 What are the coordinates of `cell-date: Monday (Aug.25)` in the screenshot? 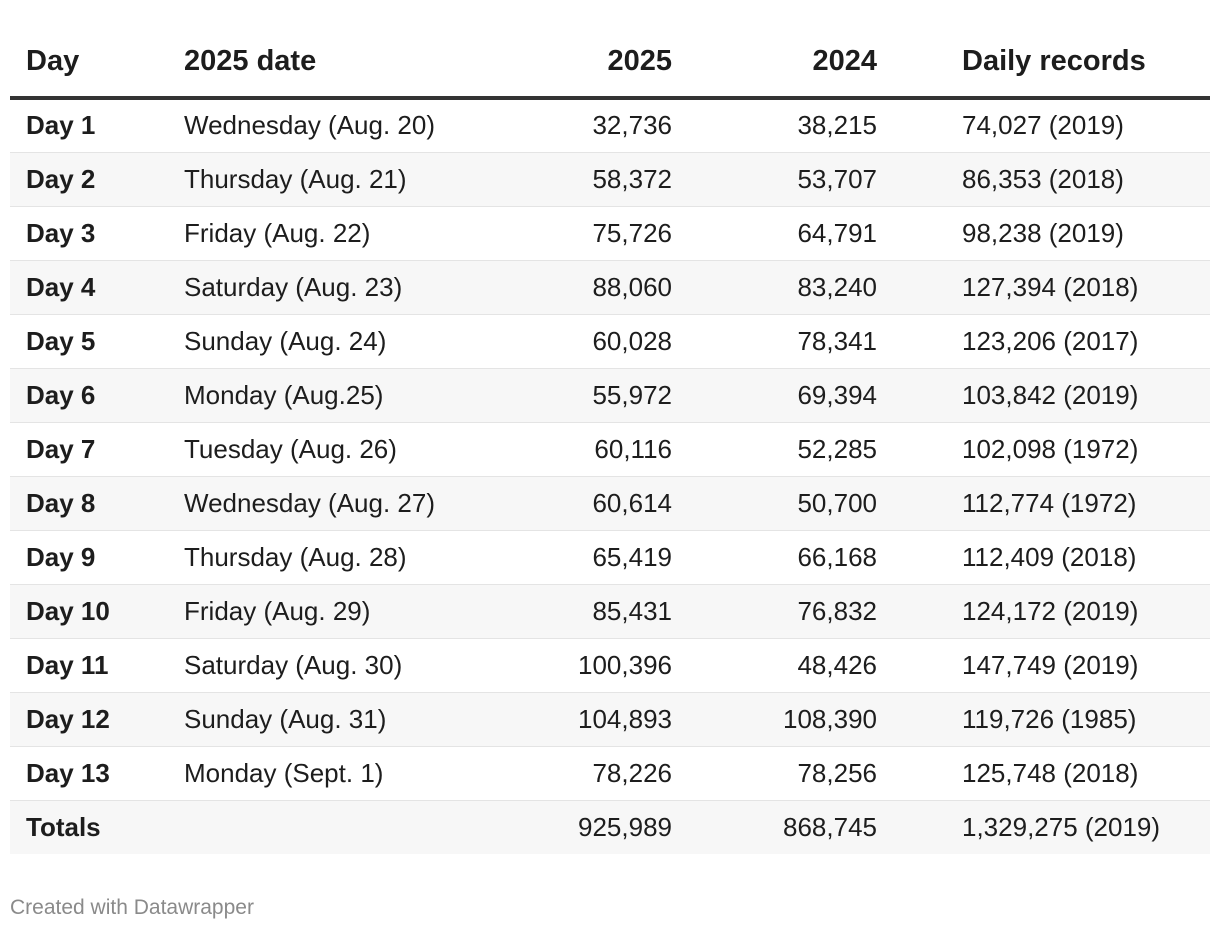 It's located at (344, 395).